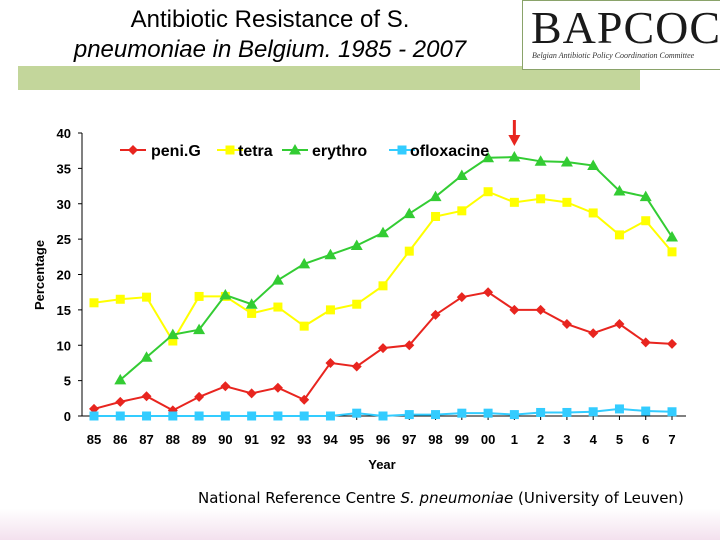 This screenshot has width=720, height=540. I want to click on x-tick-label: 3, so click(566, 439).